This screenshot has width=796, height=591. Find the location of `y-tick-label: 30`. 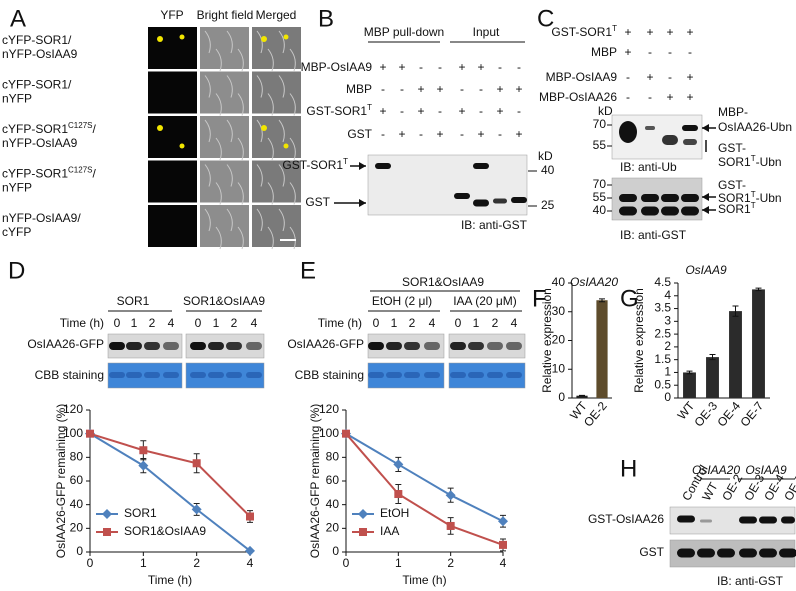

y-tick-label: 30 is located at coordinates (559, 311).